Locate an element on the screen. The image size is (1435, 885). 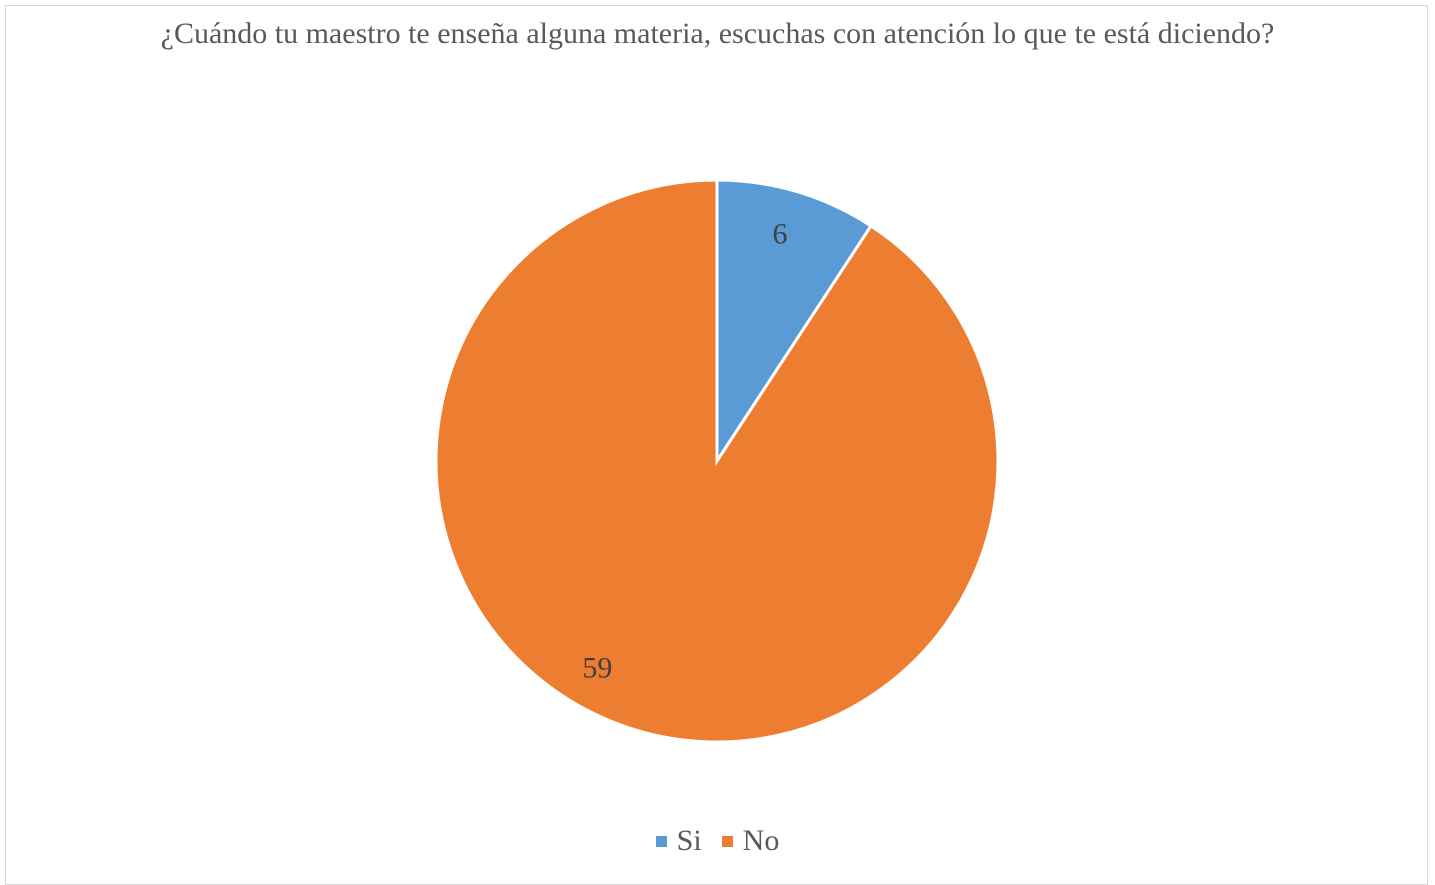
legend: Si No is located at coordinates (717, 841).